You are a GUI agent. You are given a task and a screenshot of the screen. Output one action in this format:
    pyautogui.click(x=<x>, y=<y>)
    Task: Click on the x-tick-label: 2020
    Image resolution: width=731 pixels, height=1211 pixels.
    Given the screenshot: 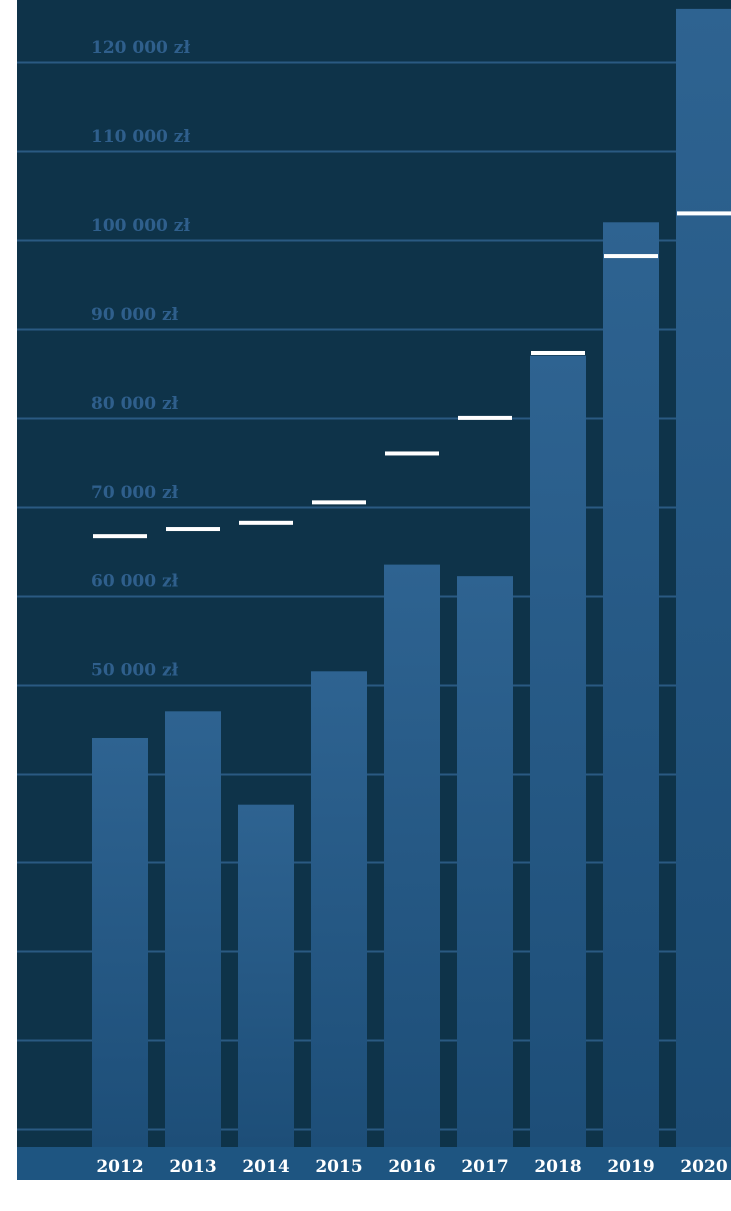 What is the action you would take?
    pyautogui.click(x=703, y=1167)
    